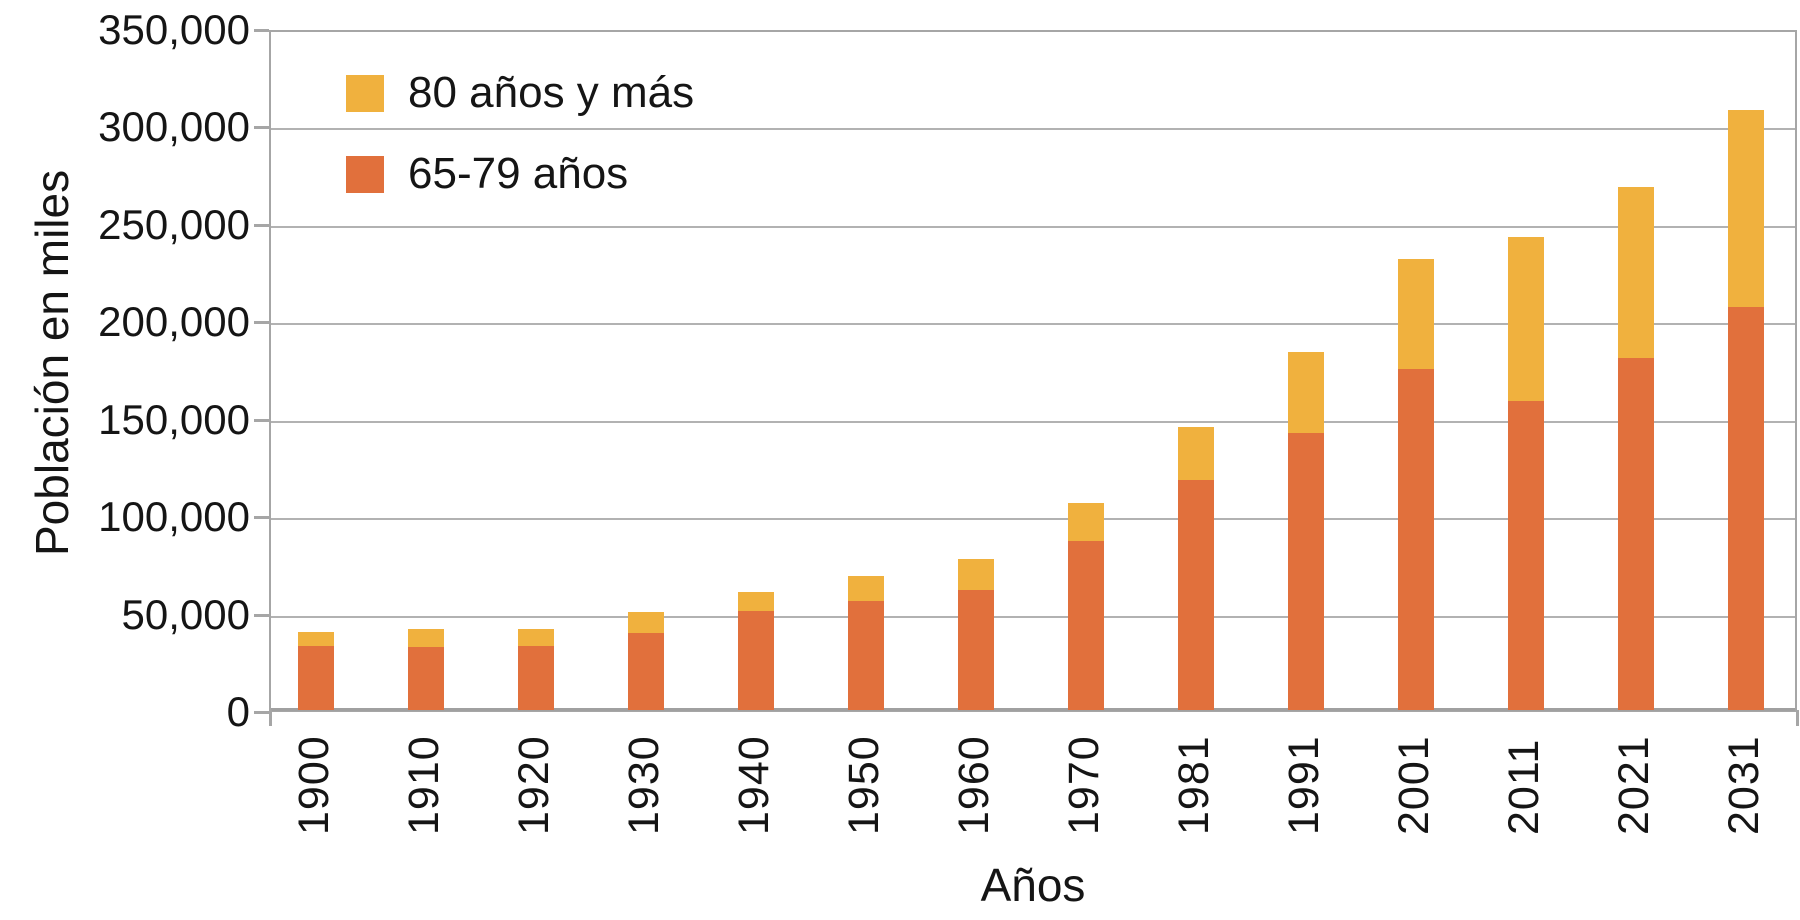 The width and height of the screenshot is (1800, 920). I want to click on y-tick-label: 150,000, so click(174, 419).